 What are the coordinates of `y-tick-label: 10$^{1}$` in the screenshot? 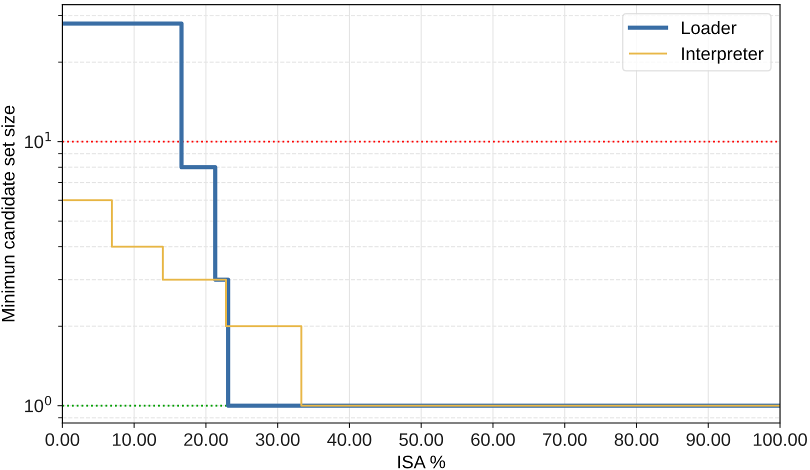 It's located at (38, 140).